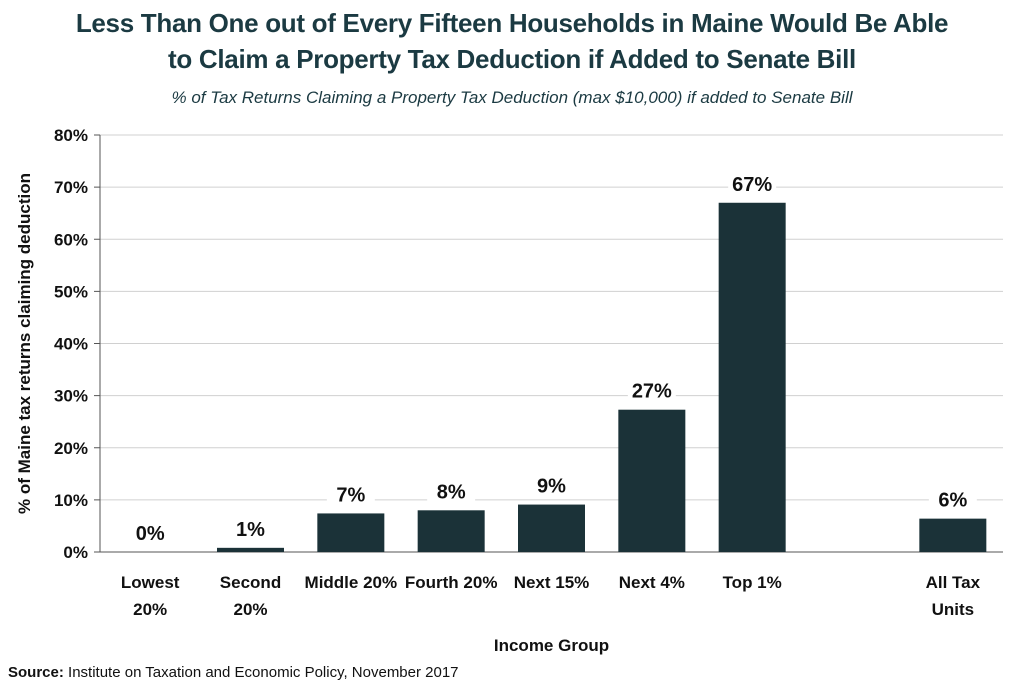  Describe the element at coordinates (552, 582) in the screenshot. I see `category-label-4-0: Next 15%` at that location.